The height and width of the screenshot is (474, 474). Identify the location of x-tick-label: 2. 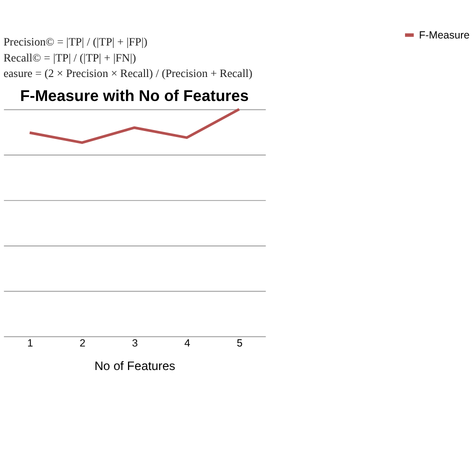
(83, 344).